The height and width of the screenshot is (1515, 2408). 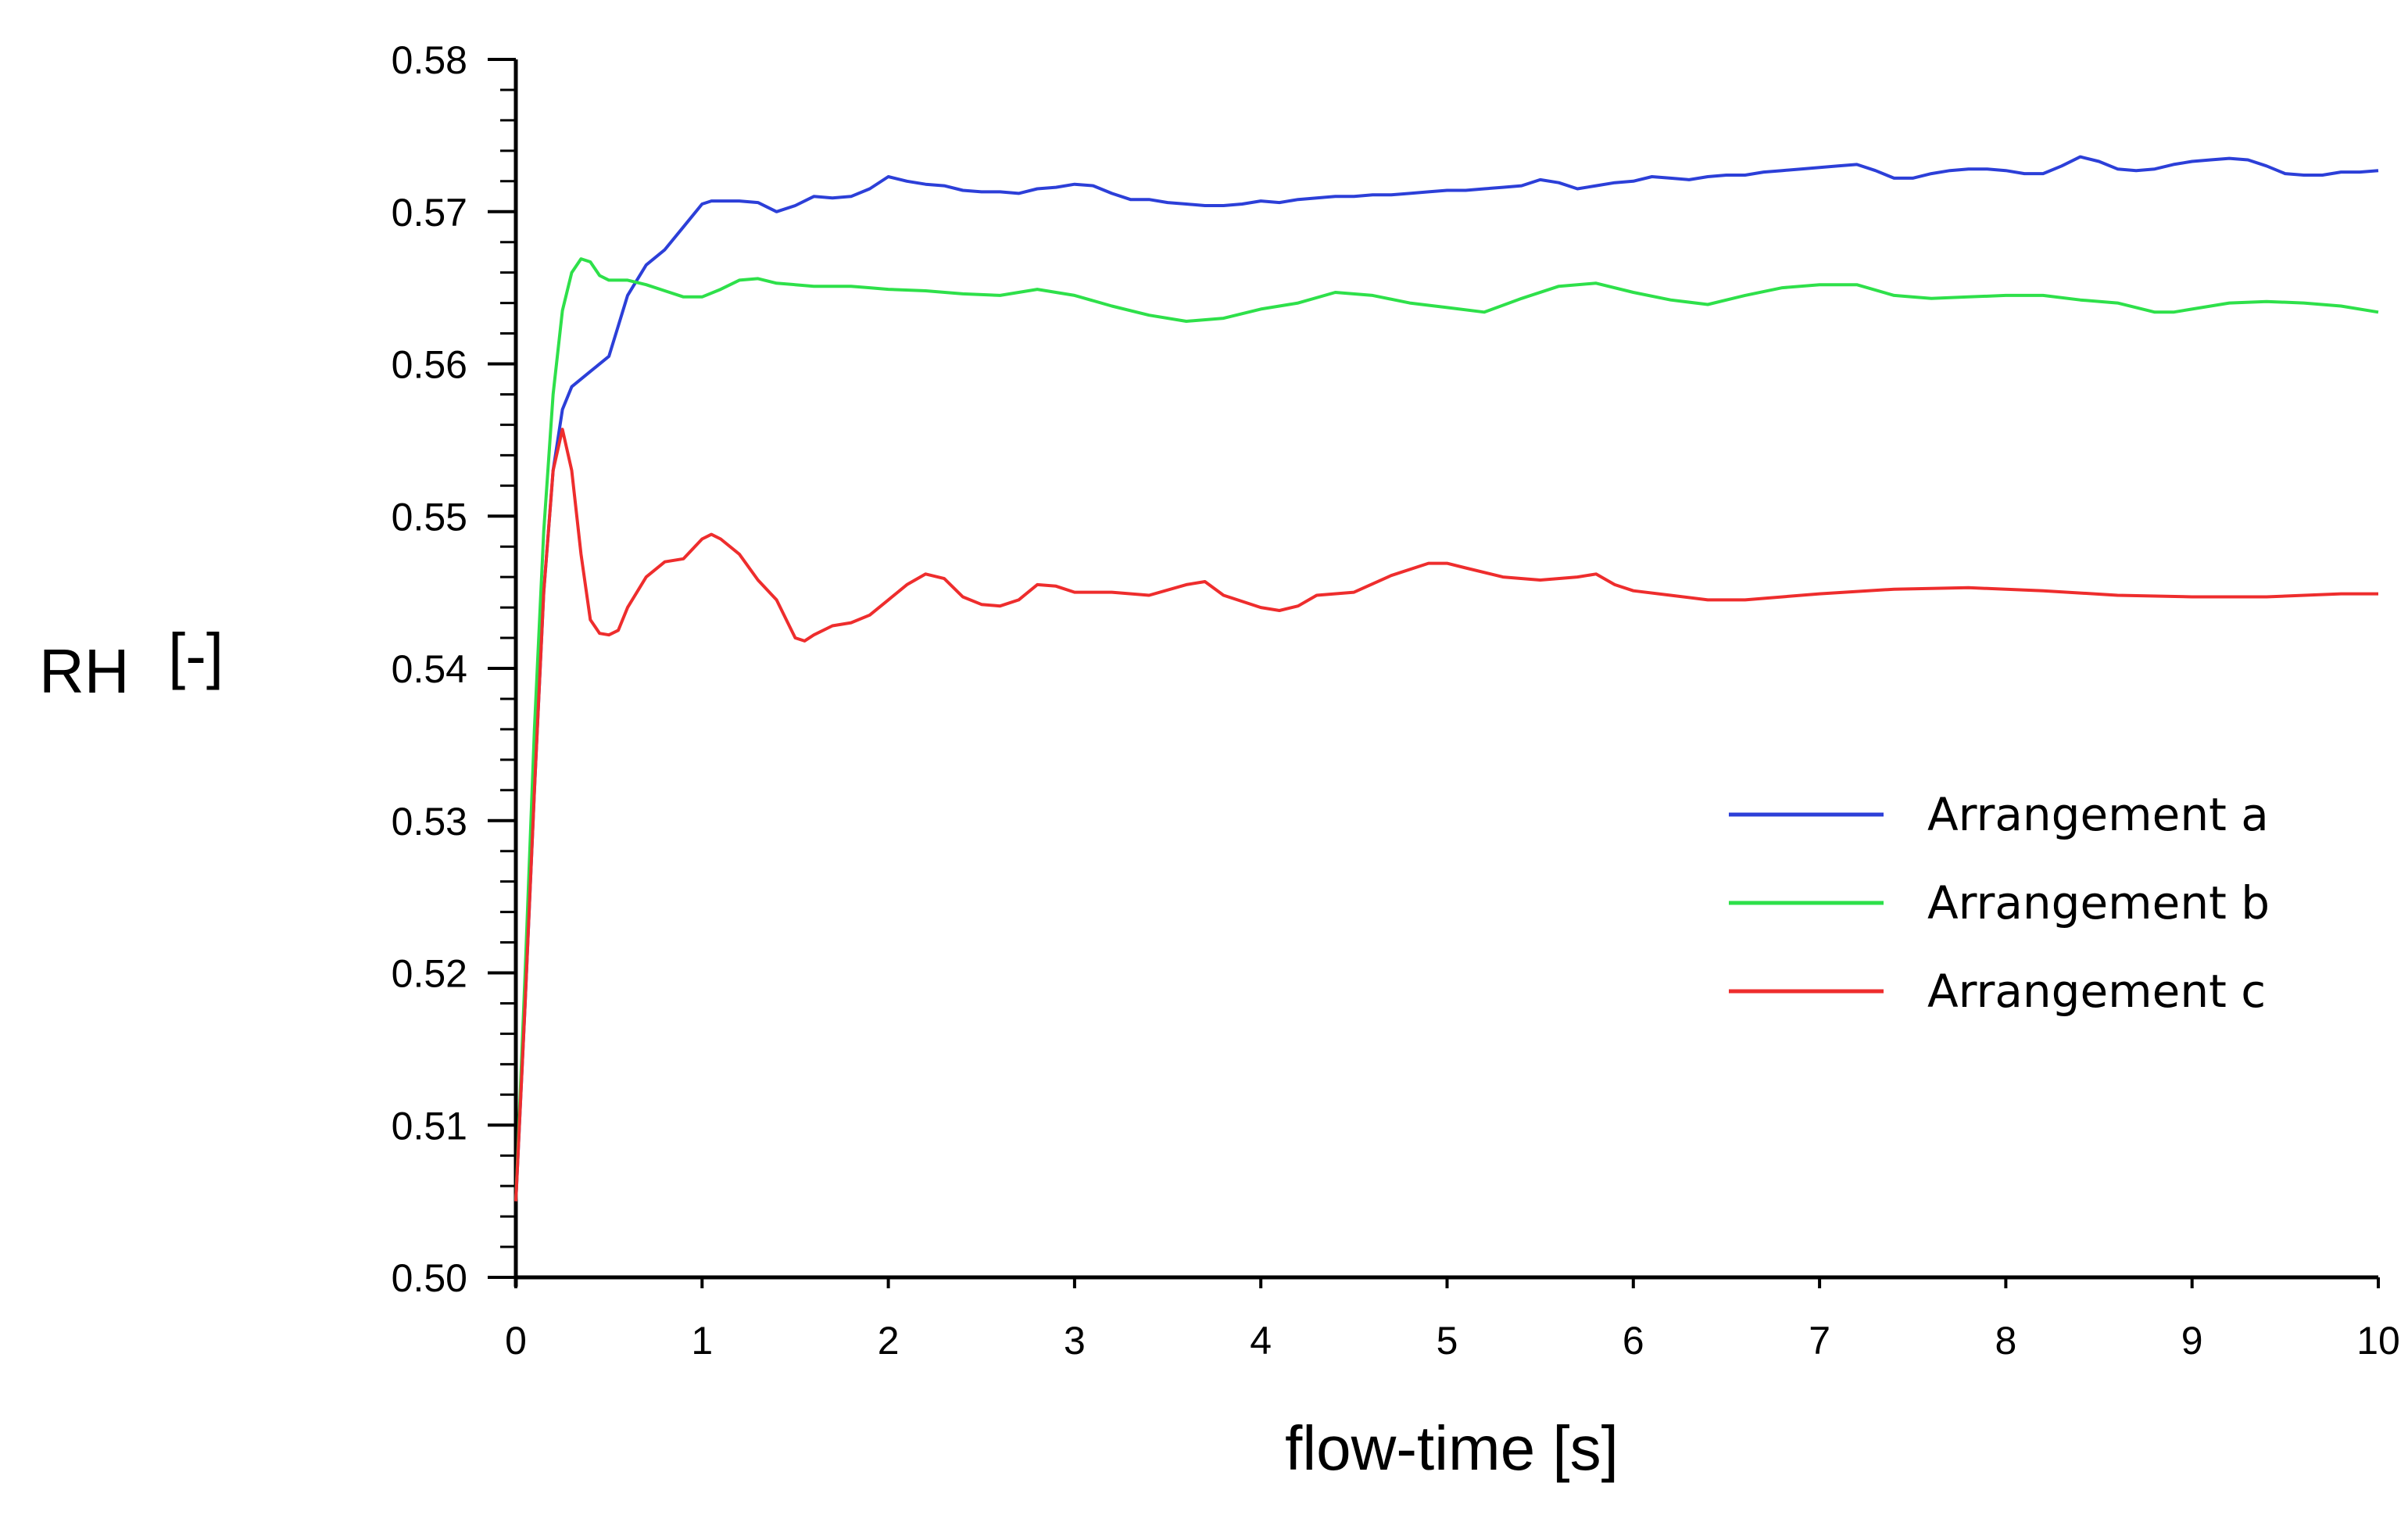 What do you see at coordinates (1819, 1341) in the screenshot?
I see `x-tick-label: 7` at bounding box center [1819, 1341].